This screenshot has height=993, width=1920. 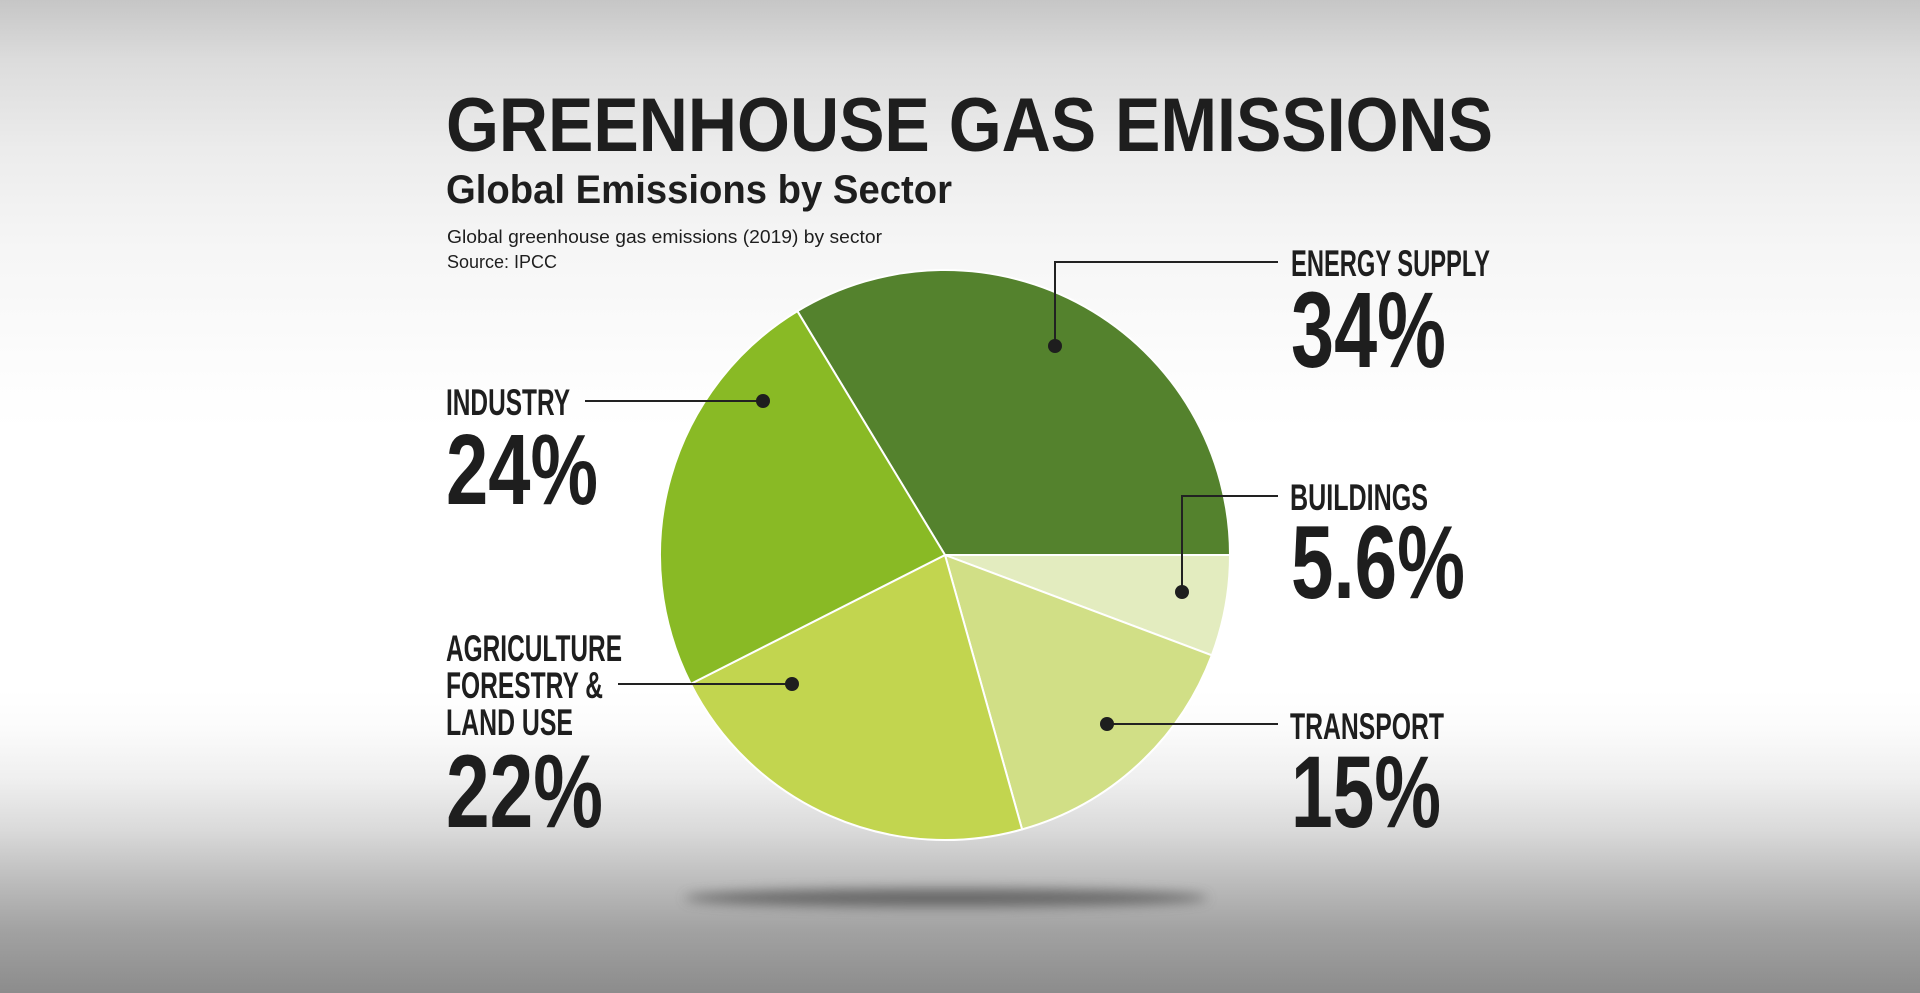 I want to click on leader-industry, so click(x=677, y=401).